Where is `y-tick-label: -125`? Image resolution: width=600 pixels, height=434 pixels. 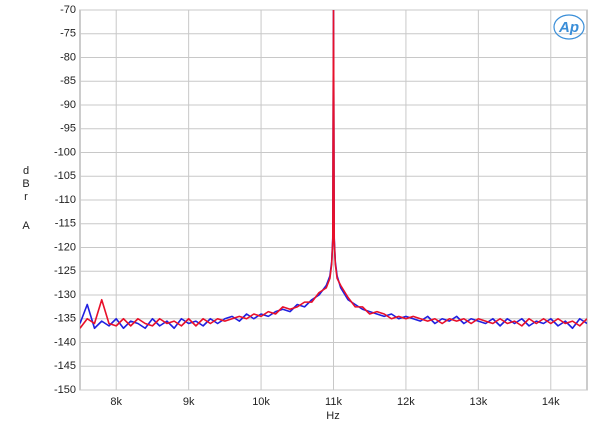
y-tick-label: -125 is located at coordinates (65, 271).